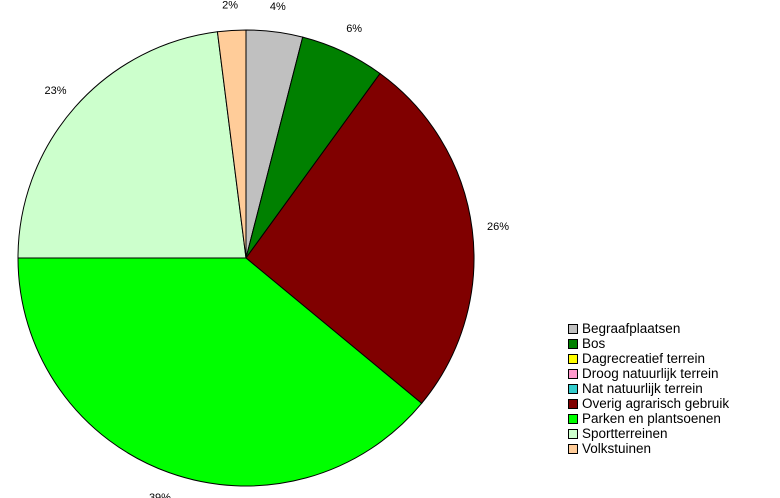  Describe the element at coordinates (651, 418) in the screenshot. I see `legend-label: Parken en plantsoenen` at that location.